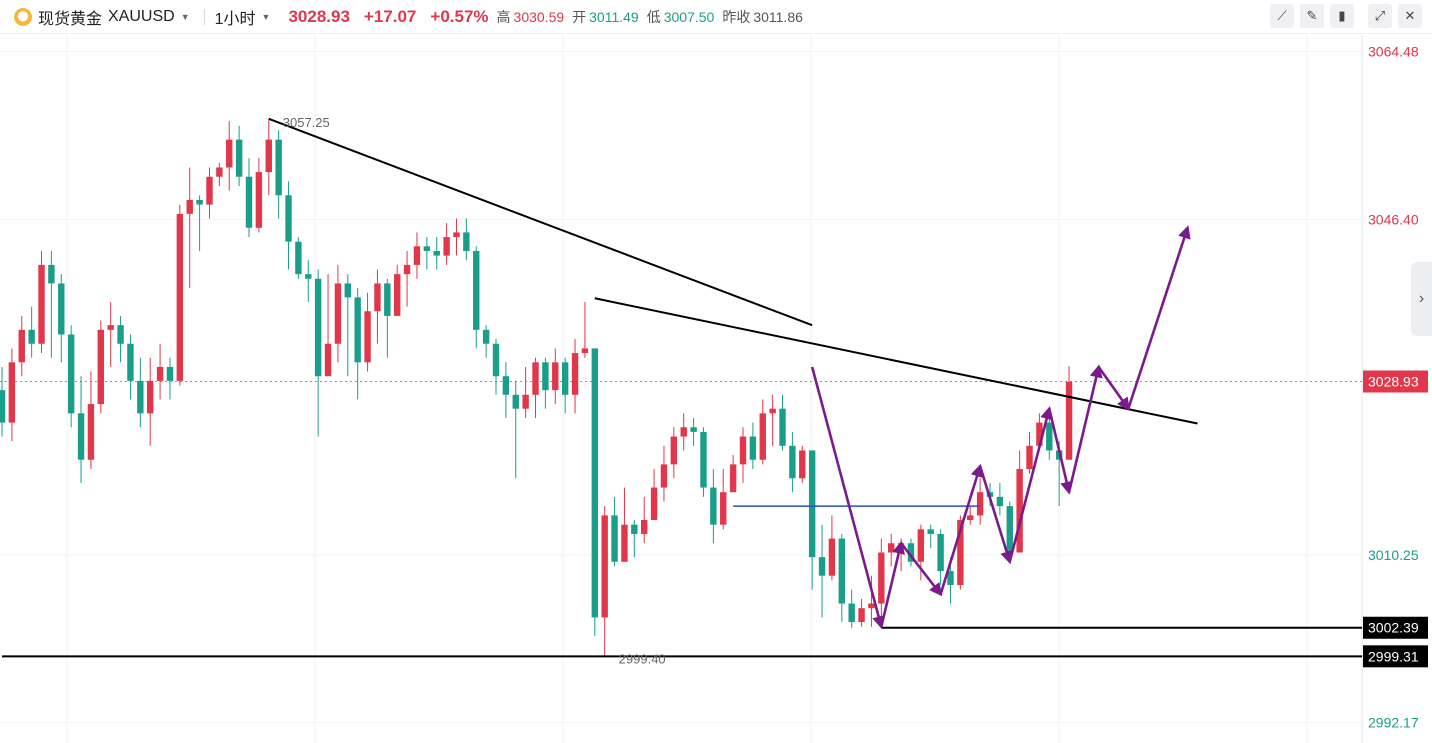  Describe the element at coordinates (1395, 381) in the screenshot. I see `current-price-tag` at that location.